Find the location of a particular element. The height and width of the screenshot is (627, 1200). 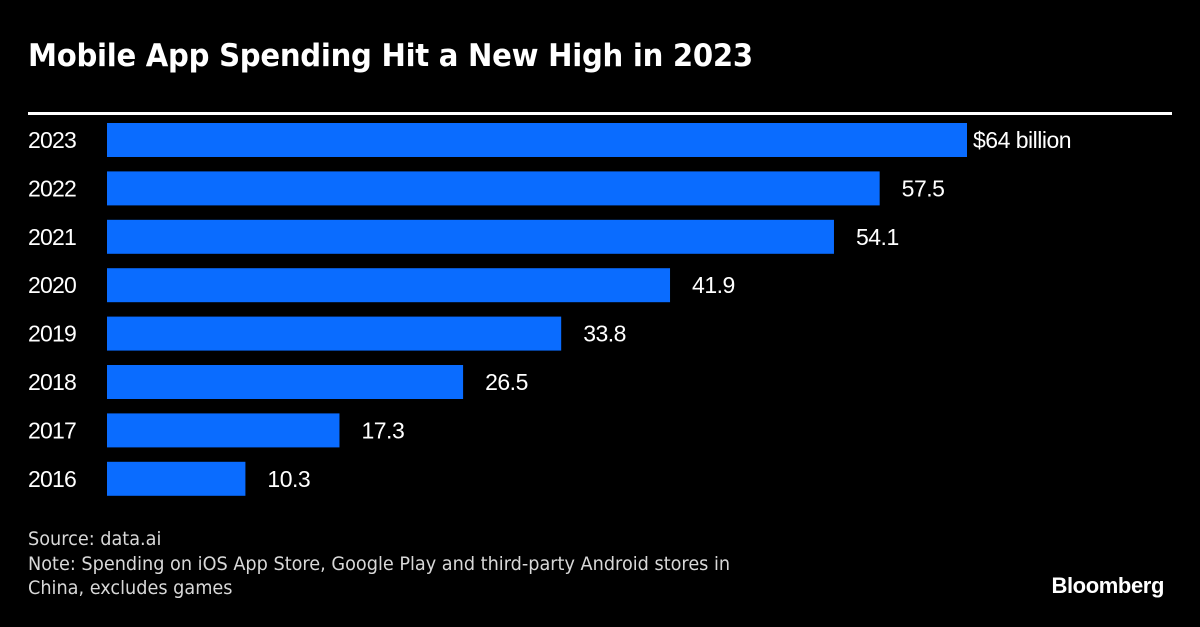

bar-2017 is located at coordinates (223, 430).